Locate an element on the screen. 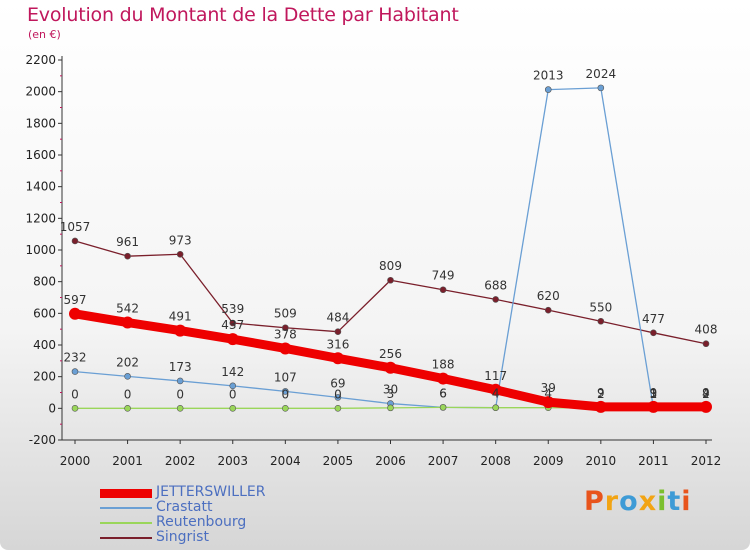  data-label-singrist: 484 is located at coordinates (337, 318).